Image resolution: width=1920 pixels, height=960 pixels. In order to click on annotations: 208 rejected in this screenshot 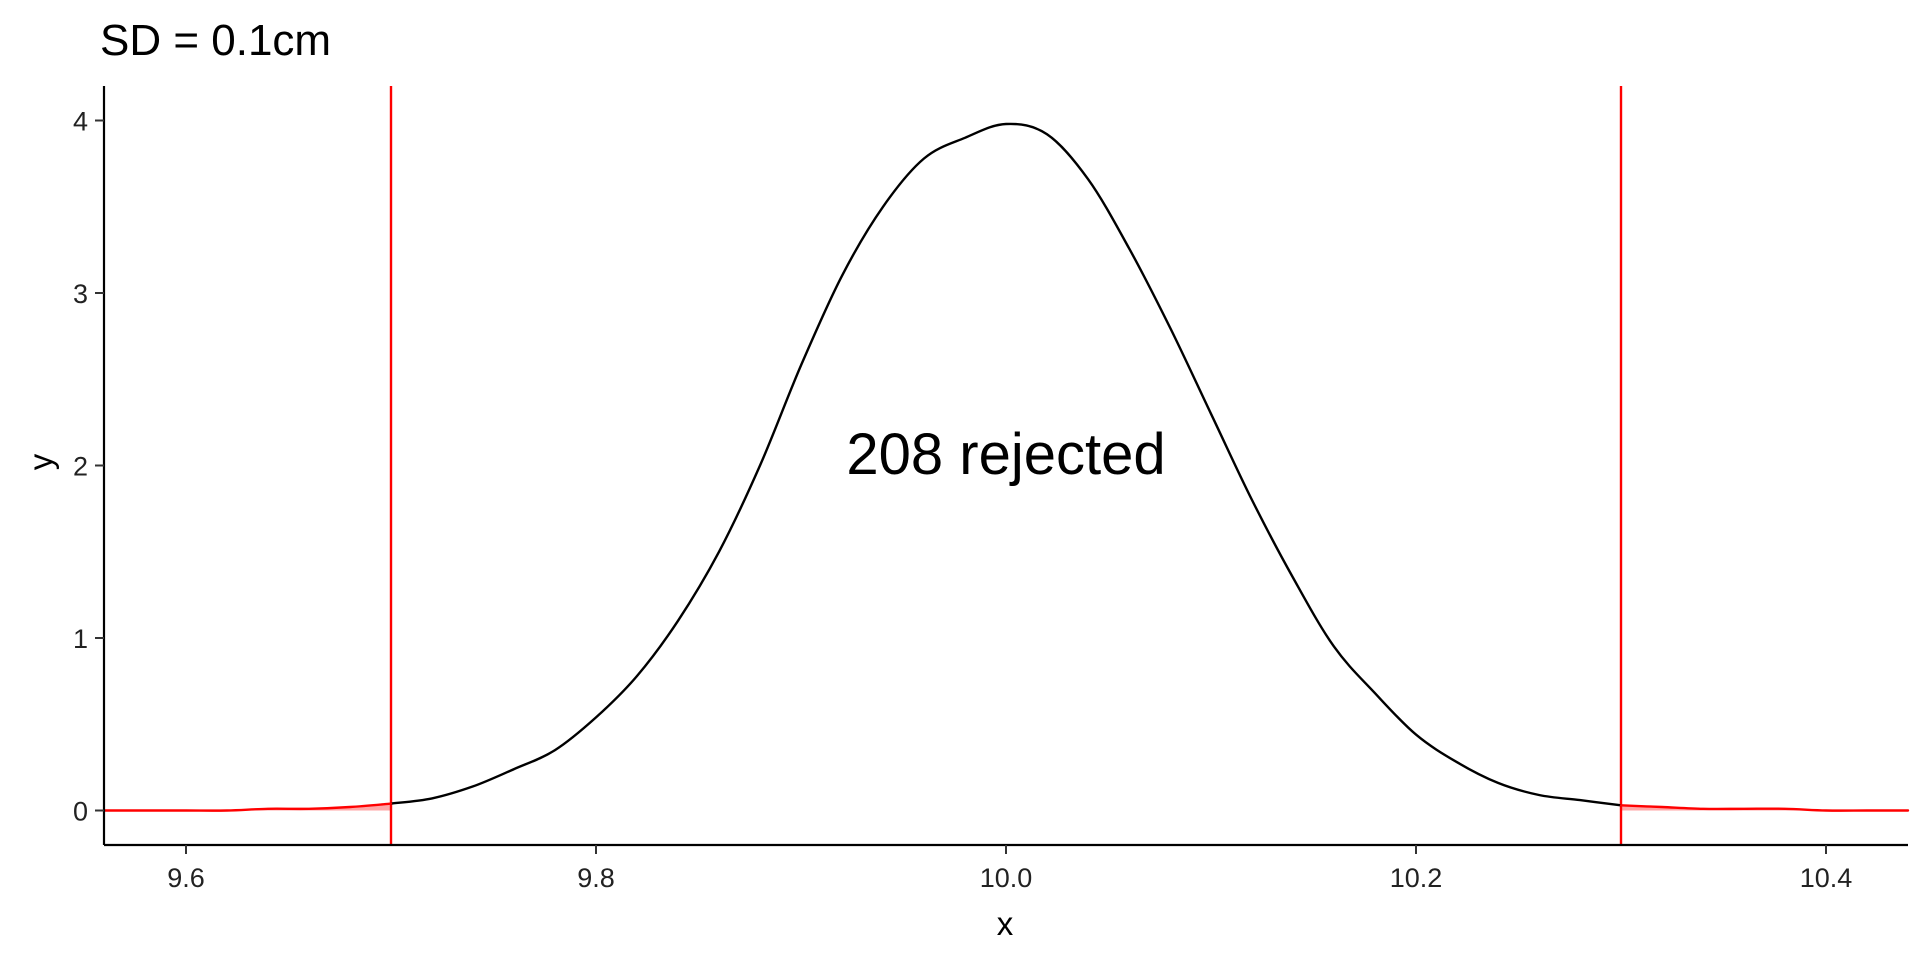, I will do `click(1005, 454)`.